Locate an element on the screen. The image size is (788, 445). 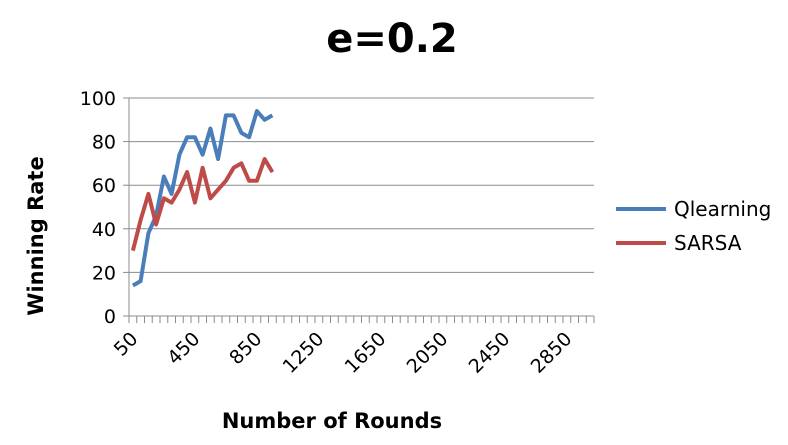
legend-label-sarsa: SARSA is located at coordinates (708, 243).